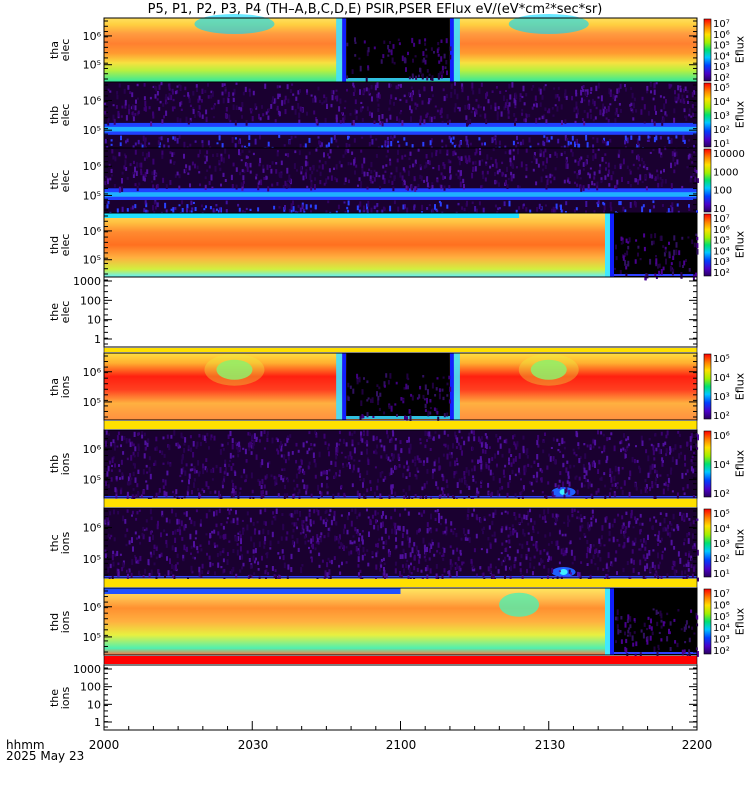 The height and width of the screenshot is (800, 750). What do you see at coordinates (60, 543) in the screenshot?
I see `panel-ylabel: thc ions` at bounding box center [60, 543].